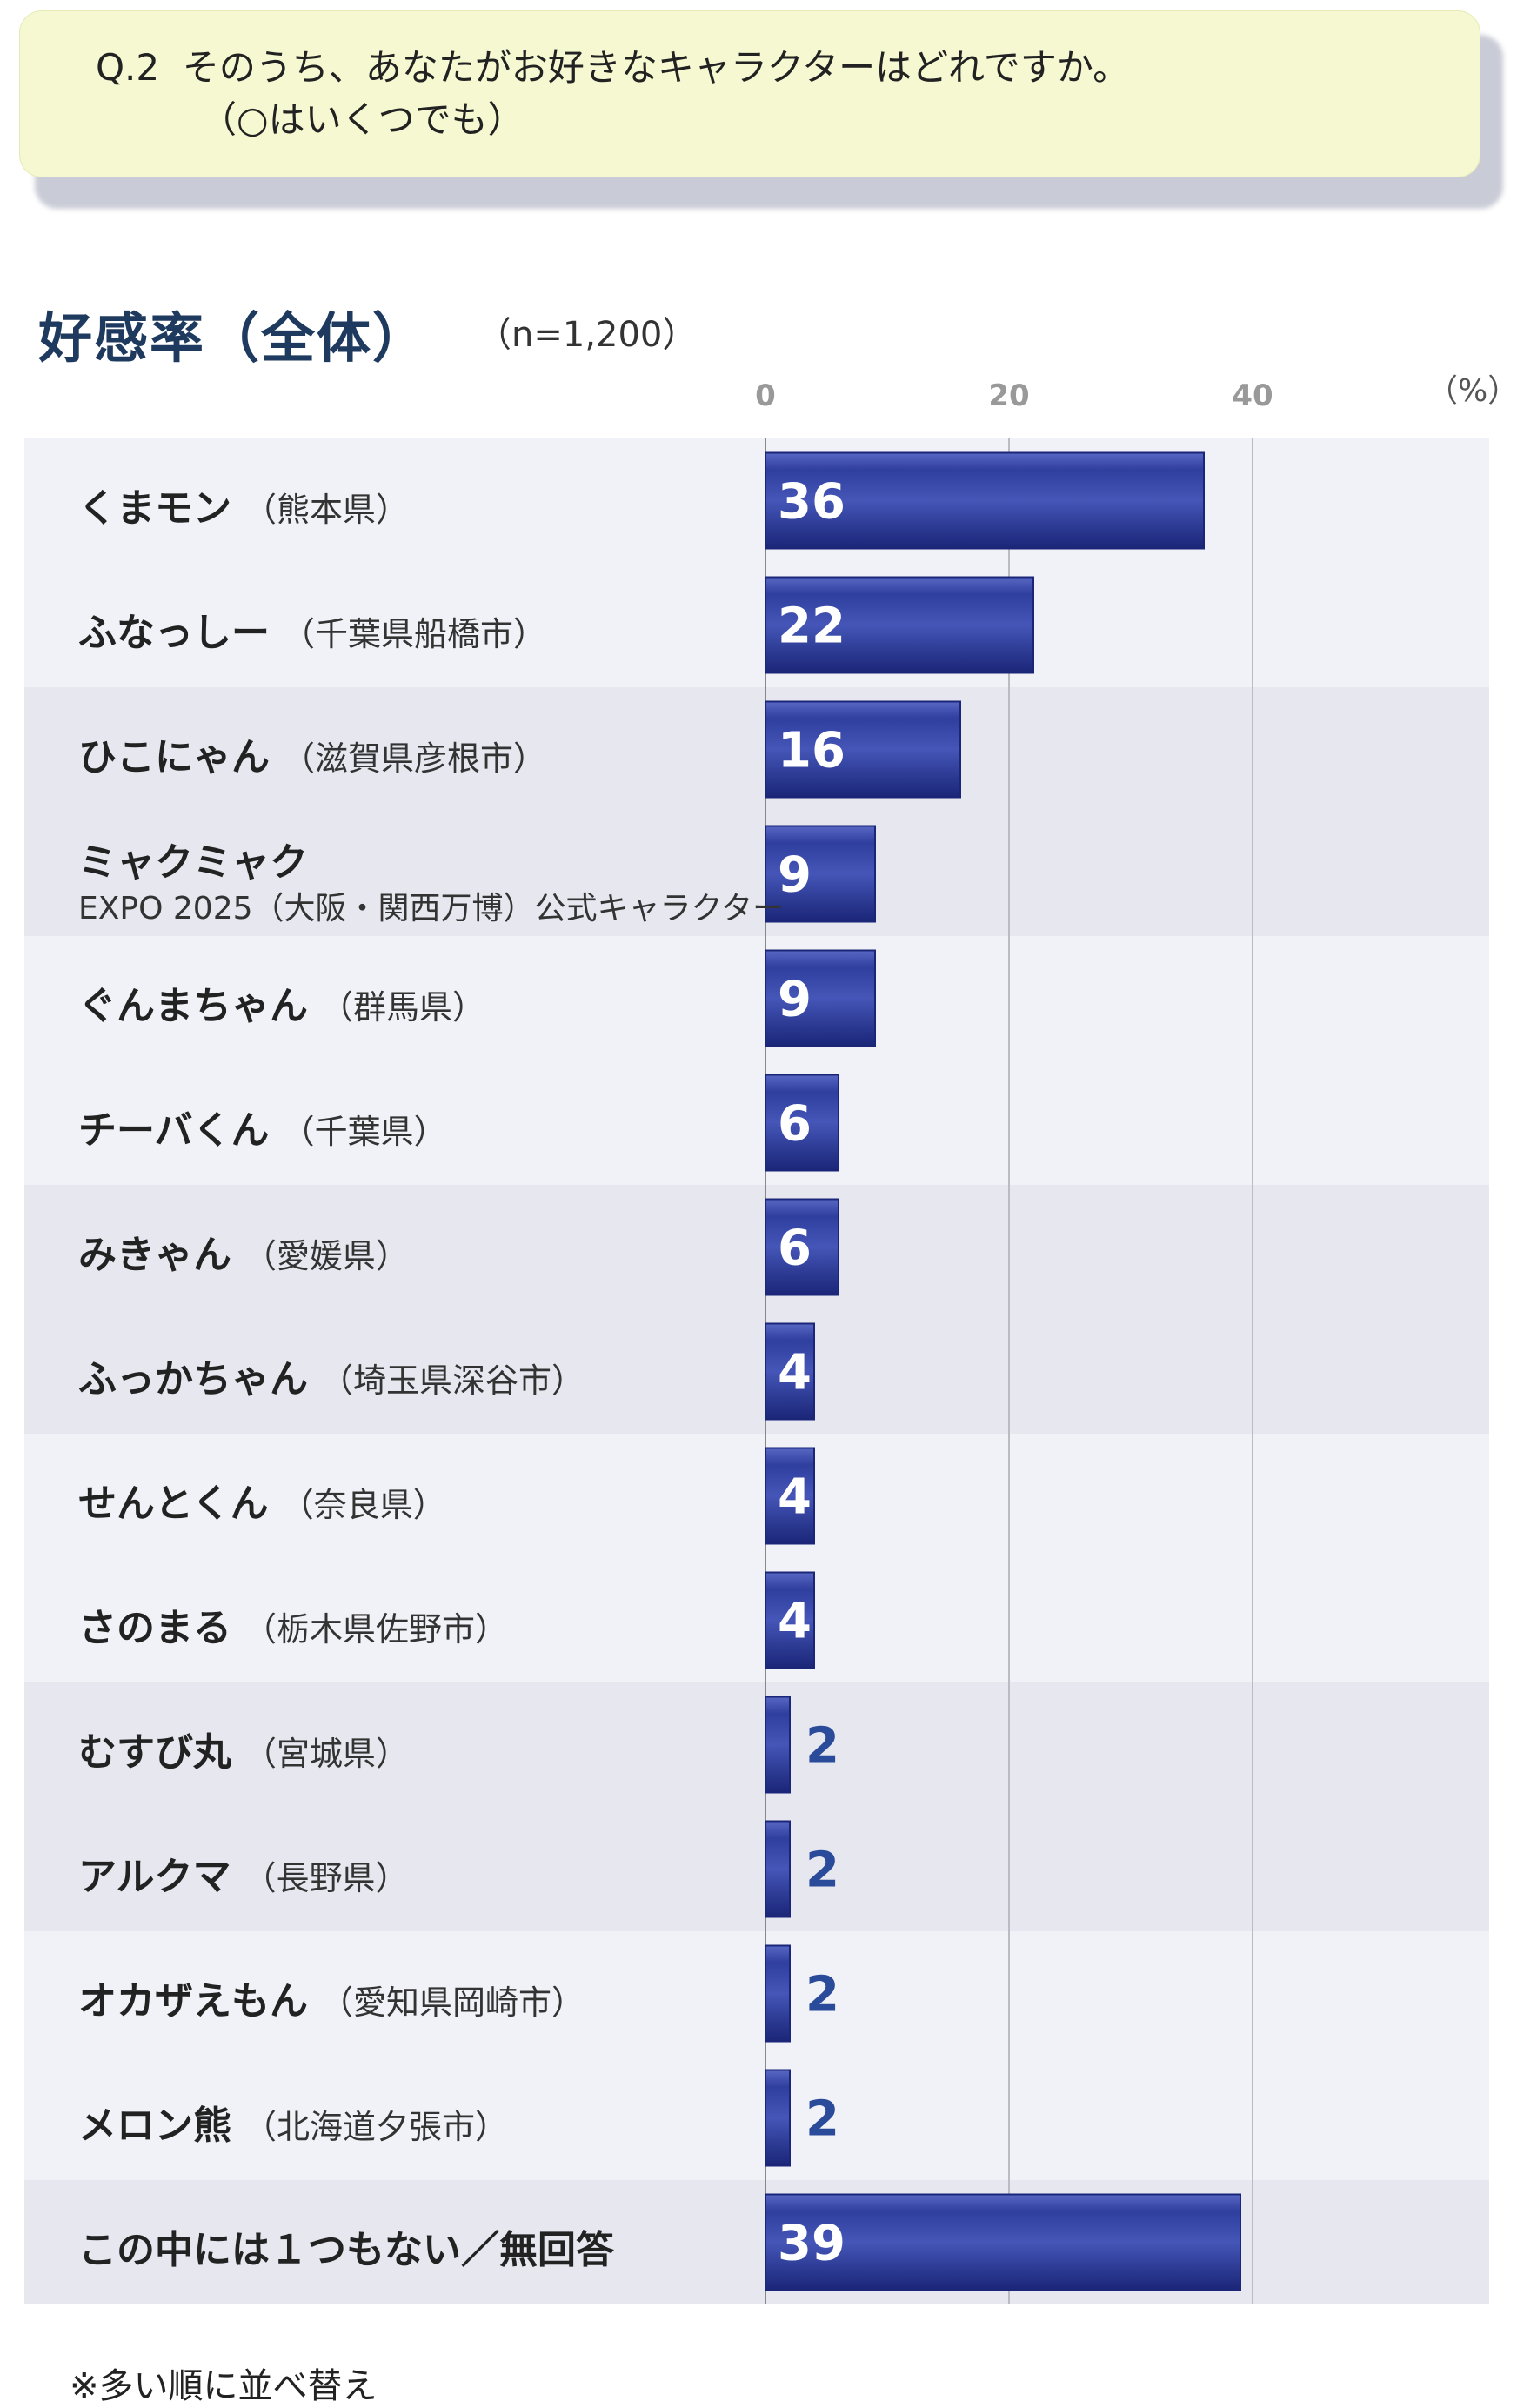  What do you see at coordinates (193, 2001) in the screenshot?
I see `category-name: オカザえもん` at bounding box center [193, 2001].